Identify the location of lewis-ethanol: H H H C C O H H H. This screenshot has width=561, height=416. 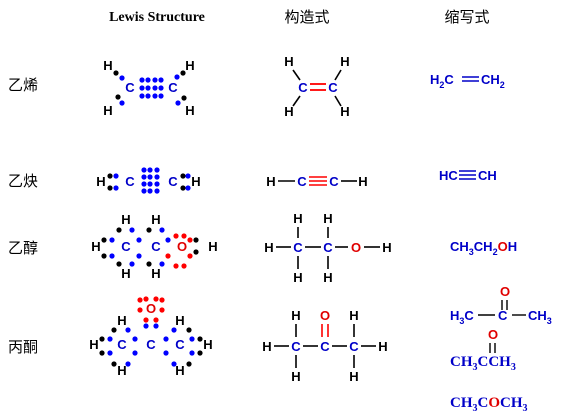
(154, 246).